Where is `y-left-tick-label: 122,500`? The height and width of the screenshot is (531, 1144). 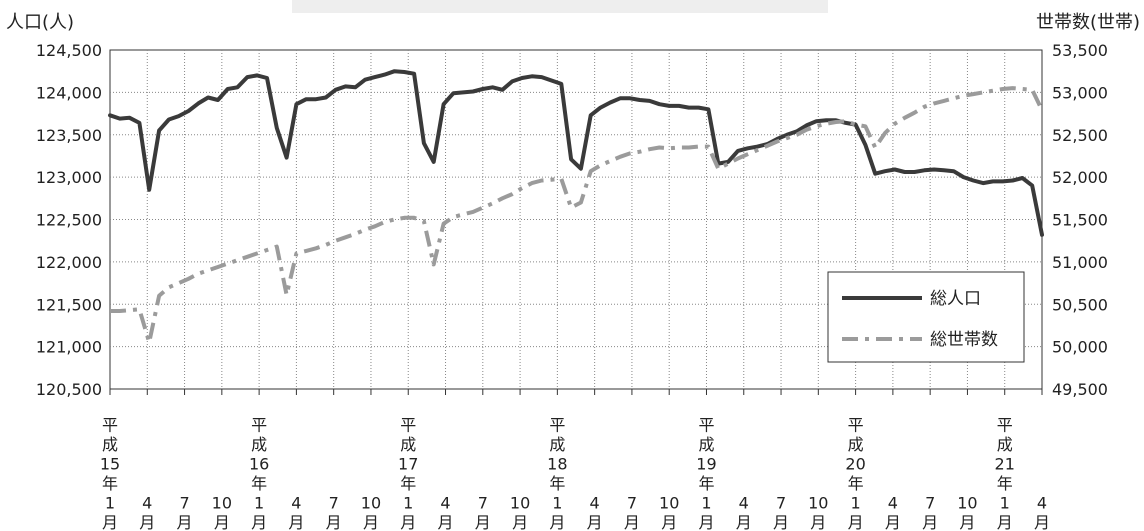
y-left-tick-label: 122,500 is located at coordinates (69, 220).